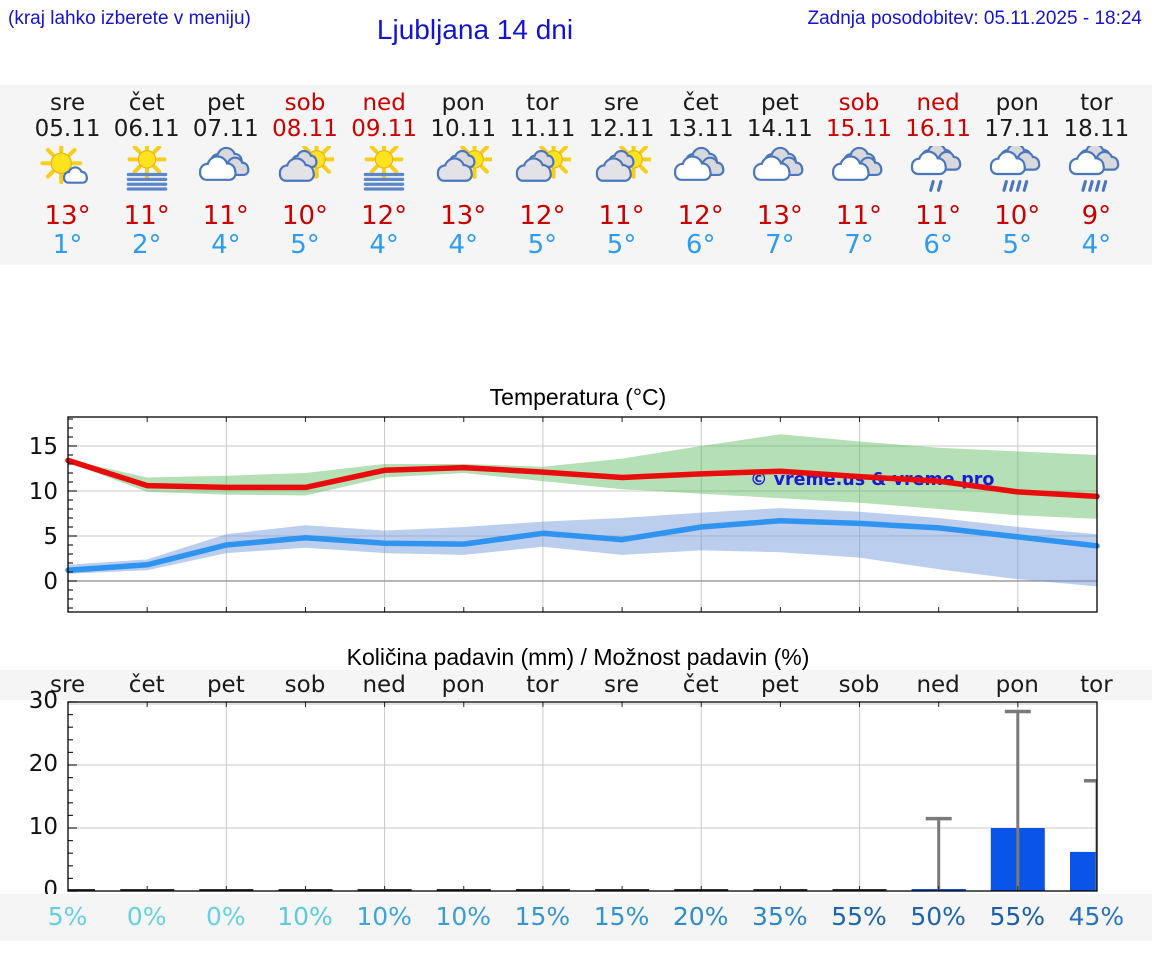 The image size is (1152, 975). What do you see at coordinates (621, 129) in the screenshot?
I see `day-date: 12.11` at bounding box center [621, 129].